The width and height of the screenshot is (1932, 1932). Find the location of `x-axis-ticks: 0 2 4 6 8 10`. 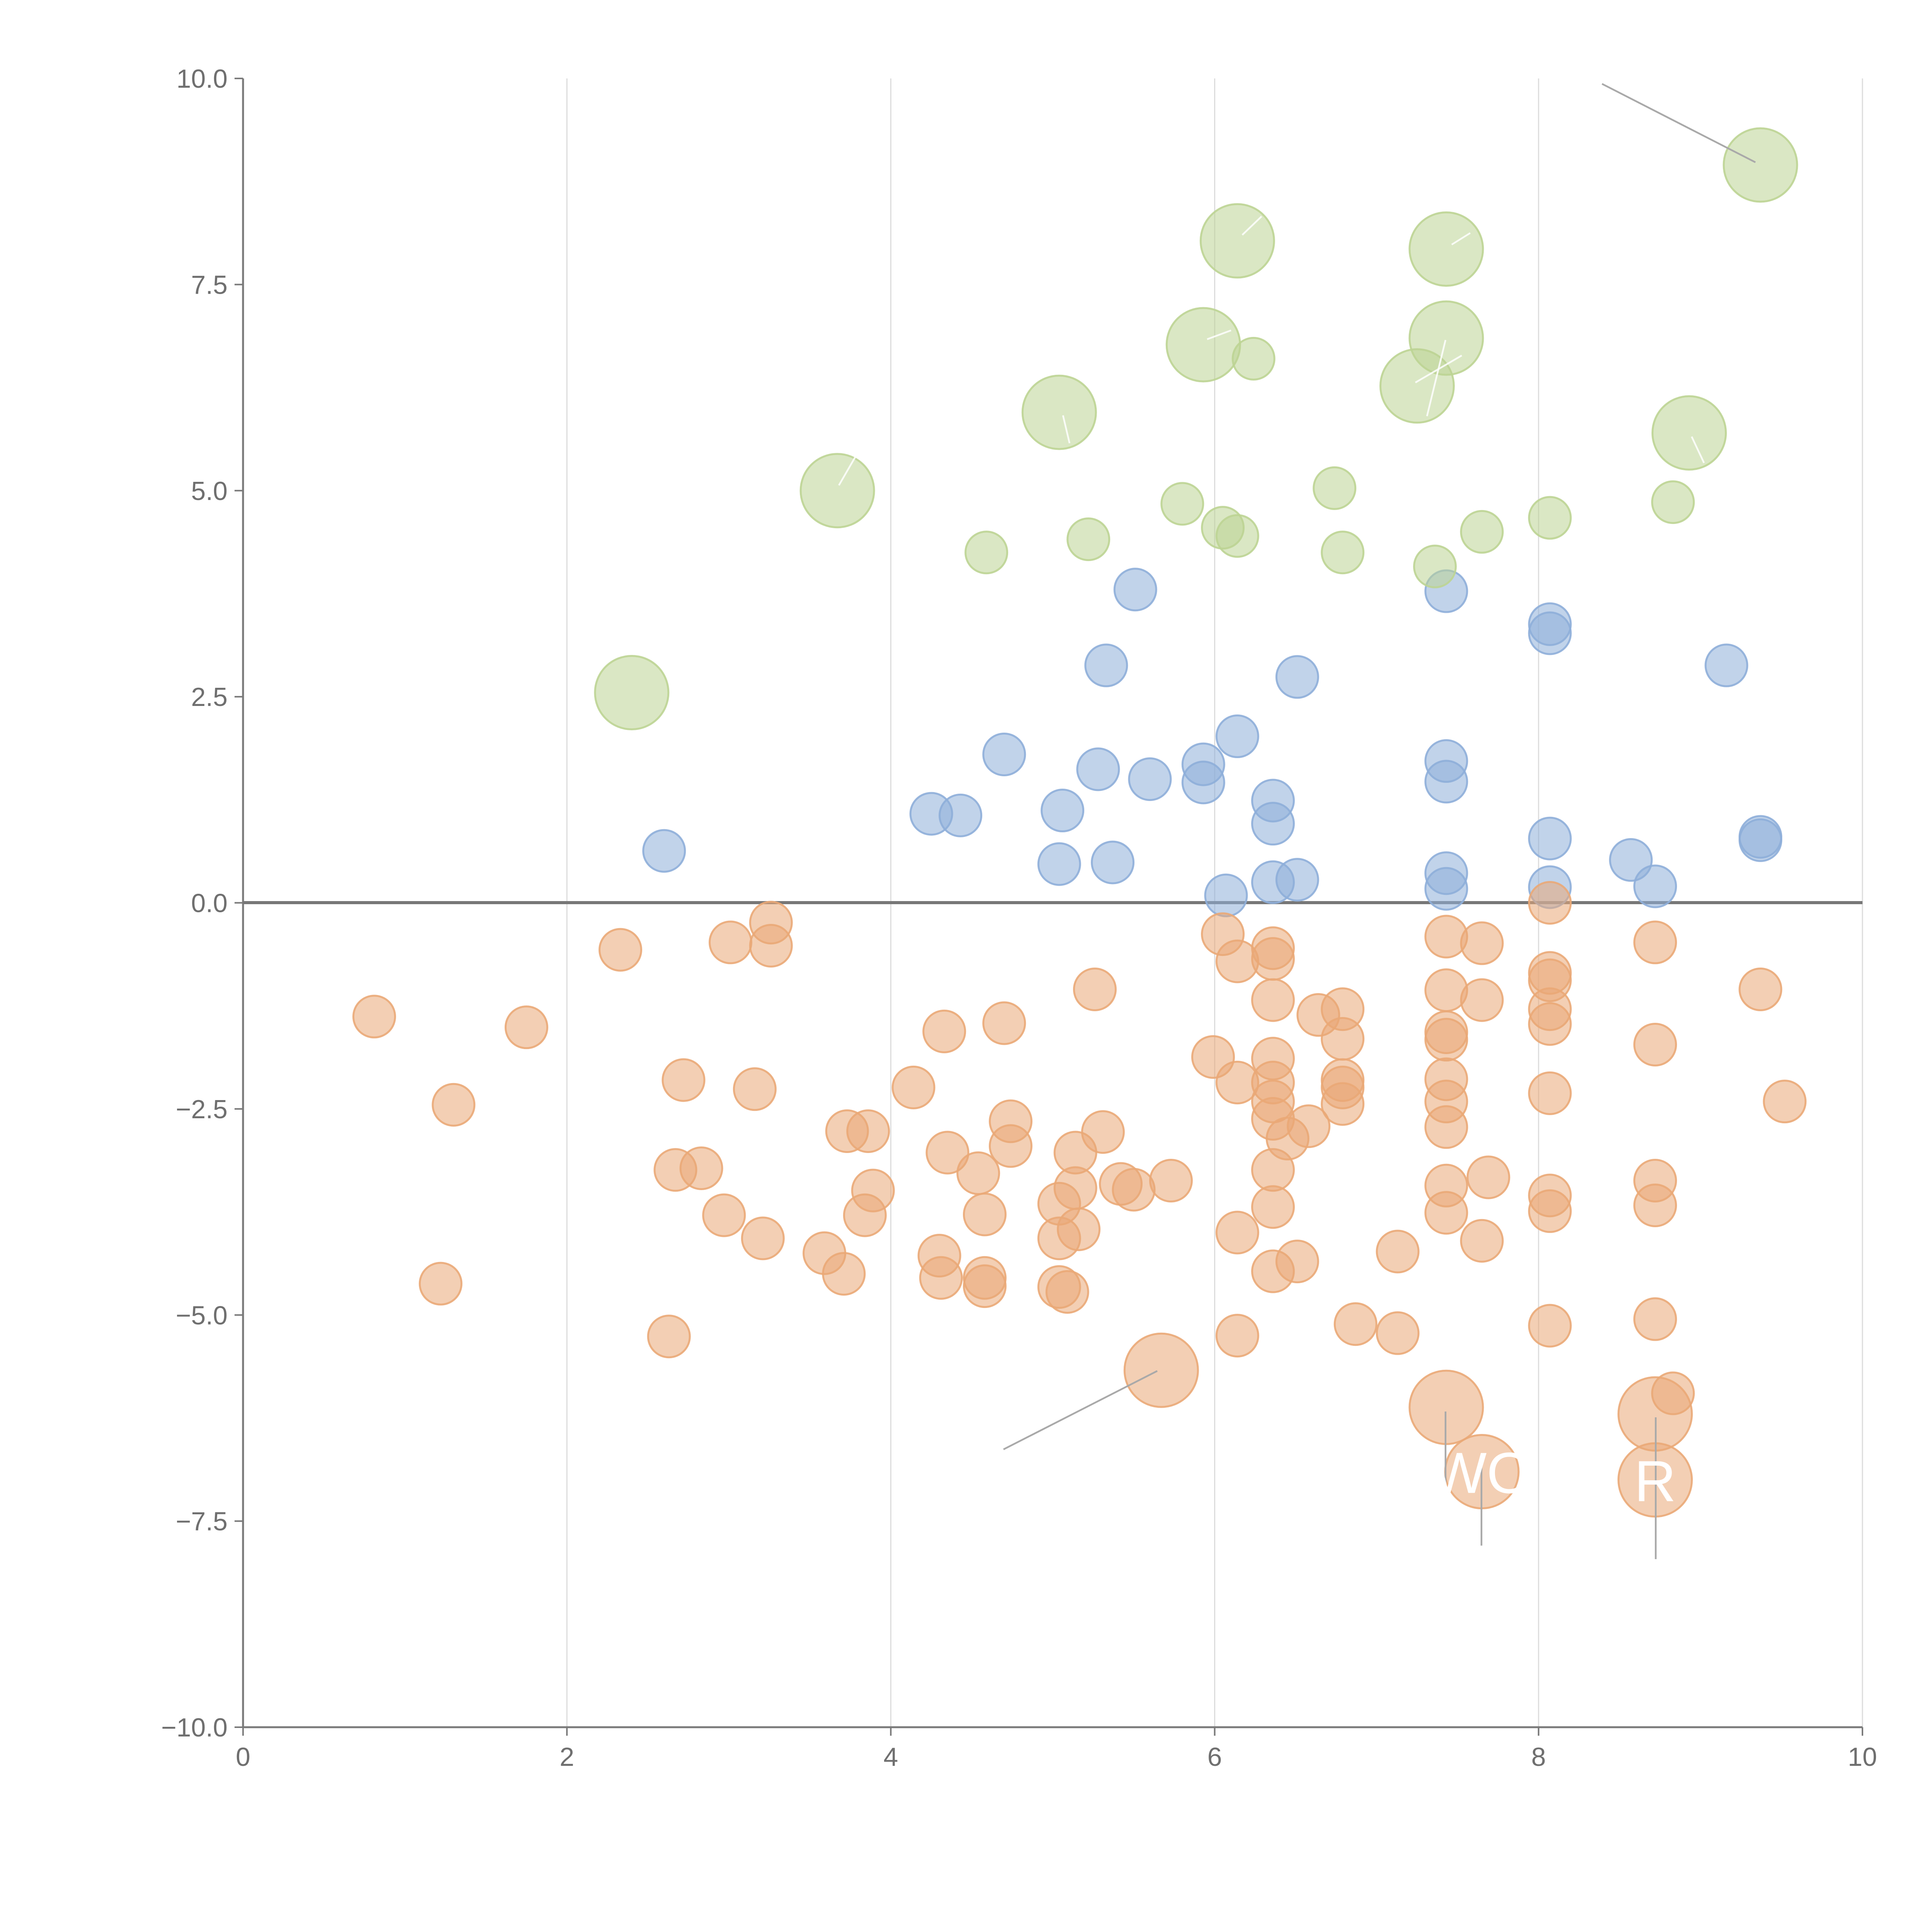

x-axis-ticks: 0 2 4 6 8 10 is located at coordinates (1056, 1750).